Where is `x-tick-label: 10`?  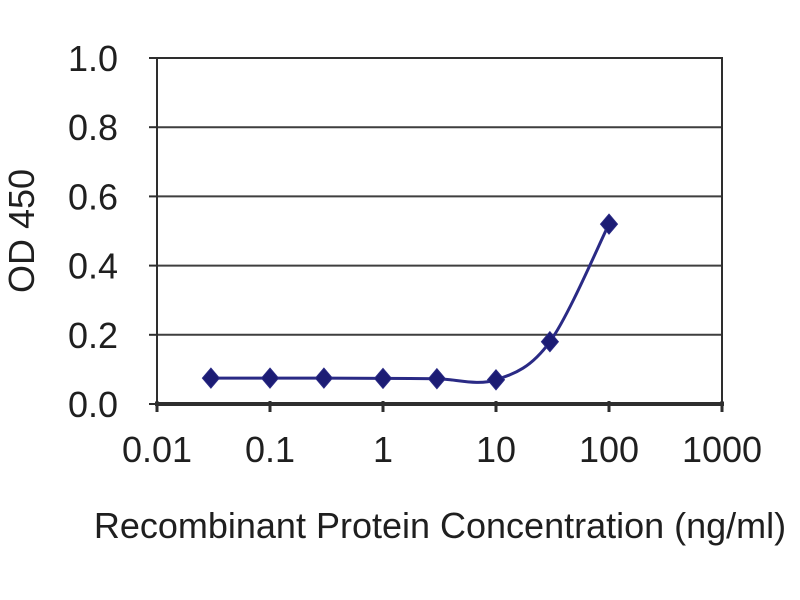
x-tick-label: 10 is located at coordinates (496, 449).